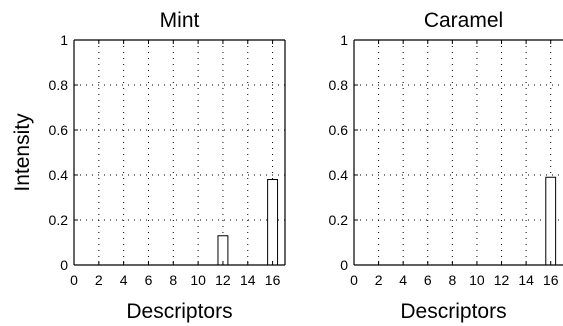 The width and height of the screenshot is (563, 326). Describe the element at coordinates (180, 20) in the screenshot. I see `chart-title: Mint` at that location.